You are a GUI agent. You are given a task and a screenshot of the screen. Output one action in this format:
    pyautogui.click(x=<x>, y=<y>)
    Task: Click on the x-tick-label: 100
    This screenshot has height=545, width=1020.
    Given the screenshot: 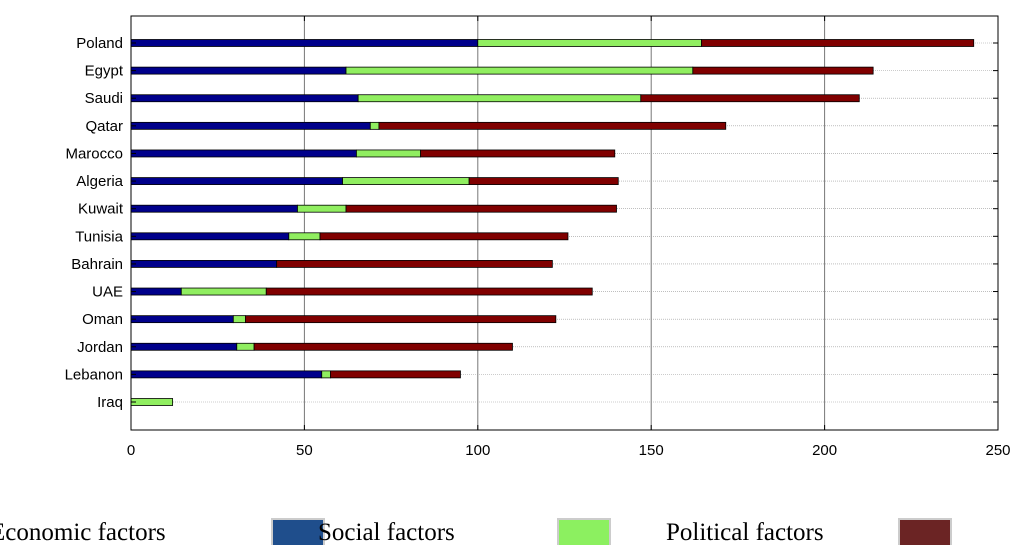 What is the action you would take?
    pyautogui.click(x=477, y=450)
    